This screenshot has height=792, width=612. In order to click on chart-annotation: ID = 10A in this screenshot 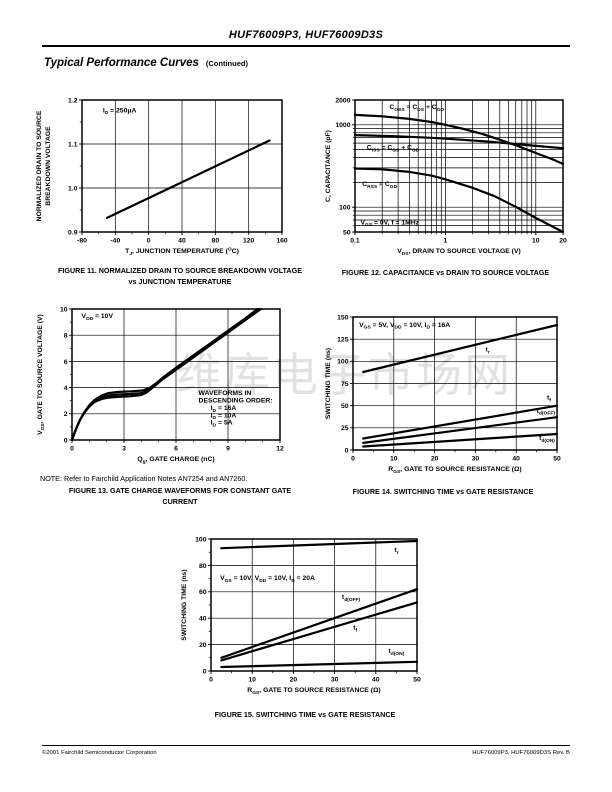, I will do `click(224, 416)`.